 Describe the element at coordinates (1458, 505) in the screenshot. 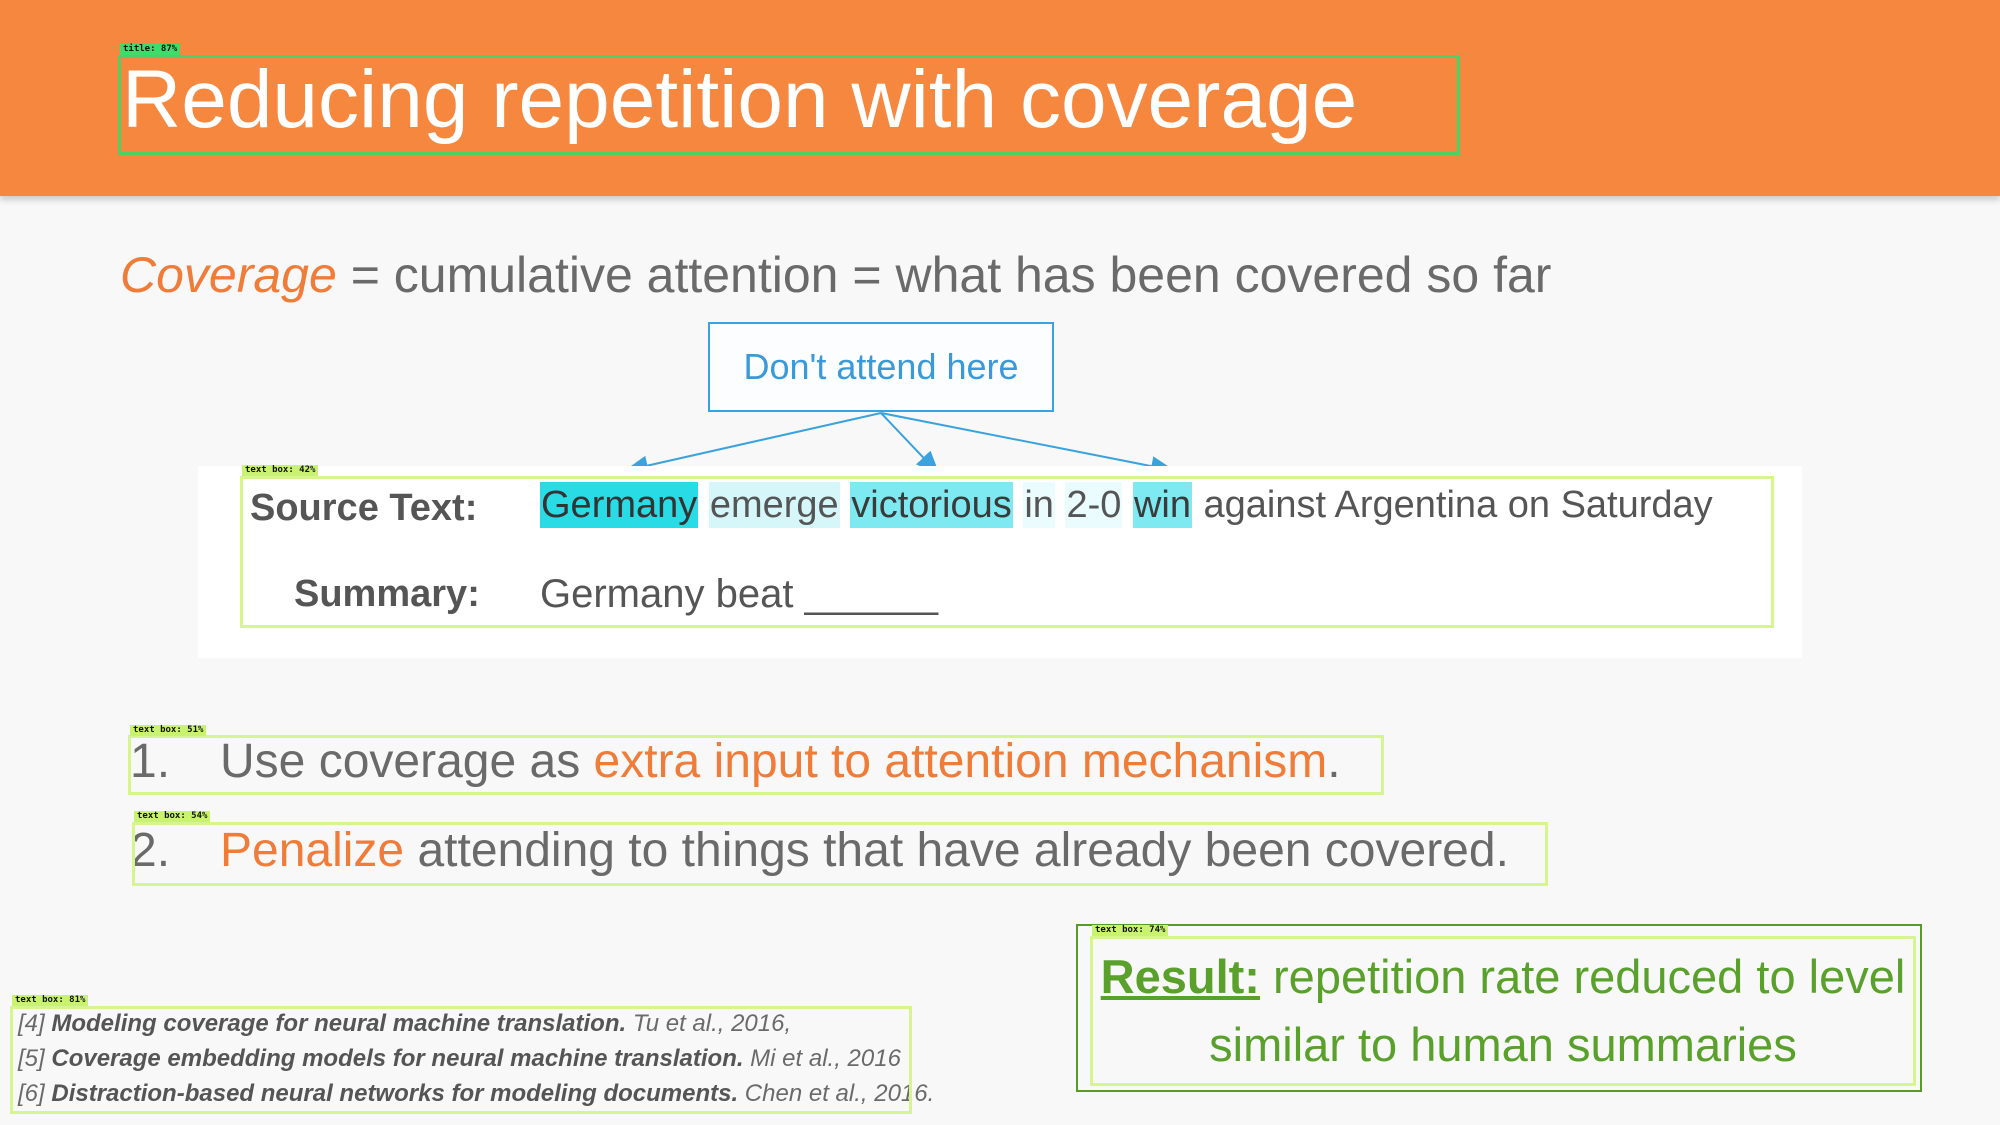

I see `source-word-rest: against Argentina on Saturday` at that location.